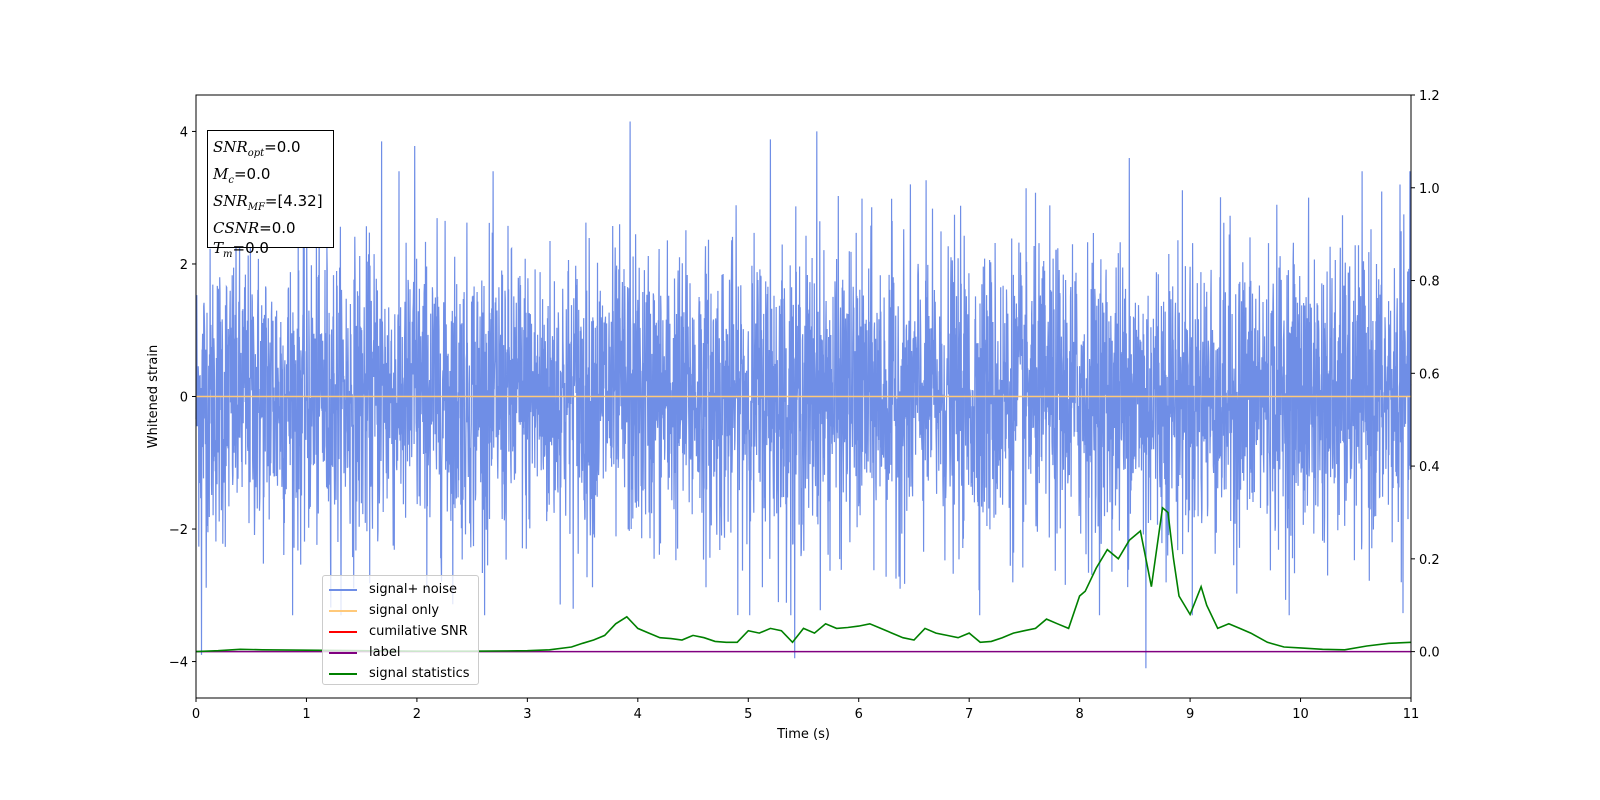  Describe the element at coordinates (230, 147) in the screenshot. I see `snr-opt-symbol: SNR` at that location.